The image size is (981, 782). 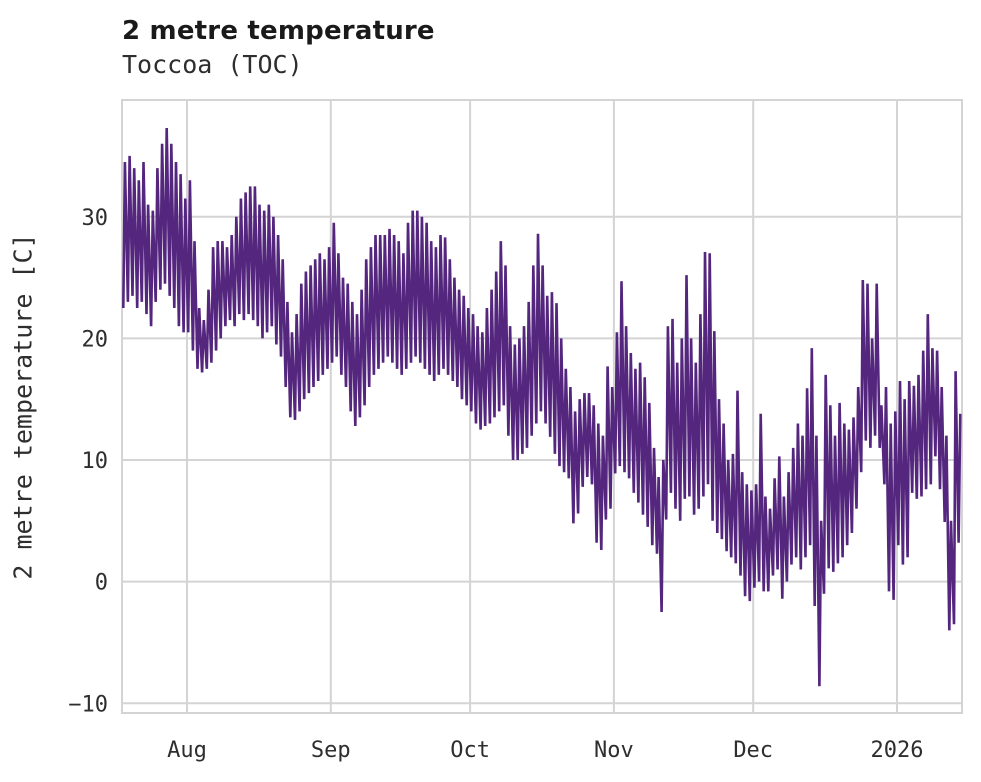 What do you see at coordinates (95, 461) in the screenshot?
I see `y-tick-label: 10` at bounding box center [95, 461].